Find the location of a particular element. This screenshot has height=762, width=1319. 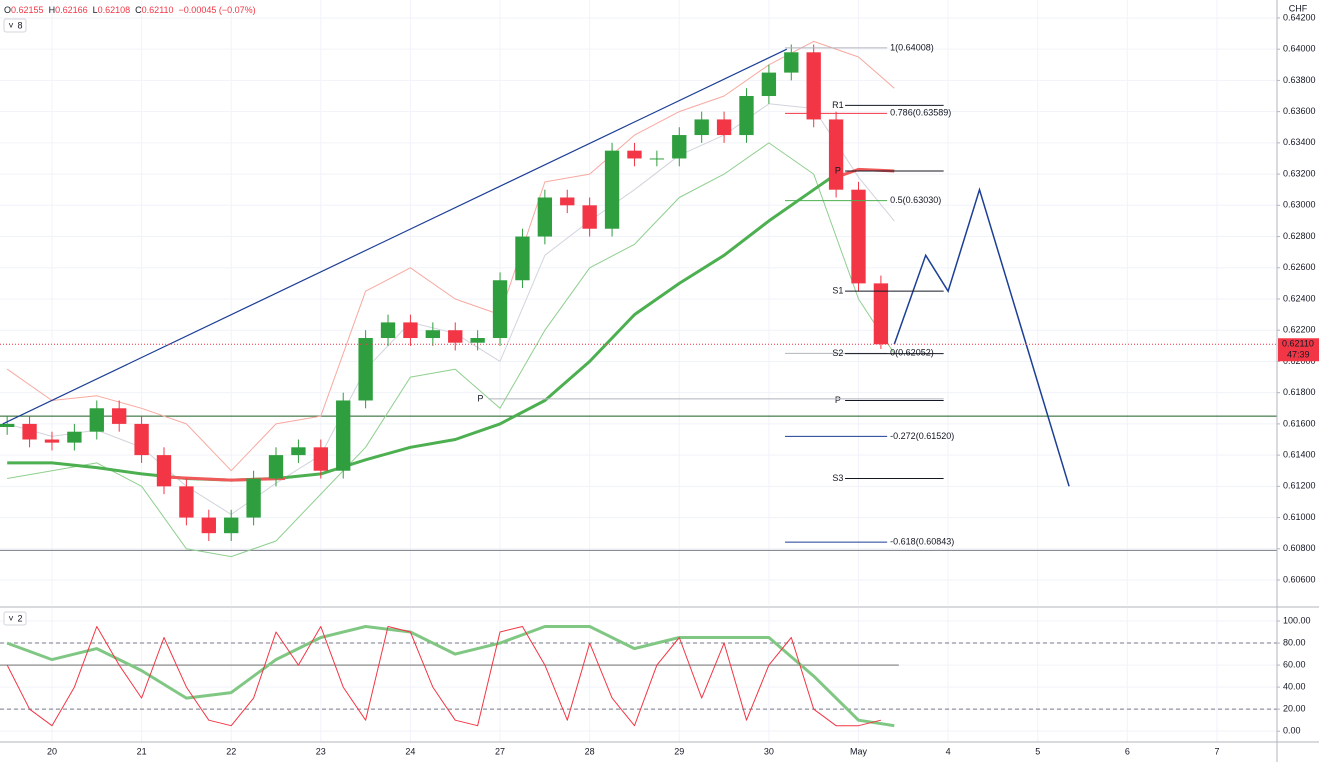

legend-value: 0.62108 is located at coordinates (114, 10).